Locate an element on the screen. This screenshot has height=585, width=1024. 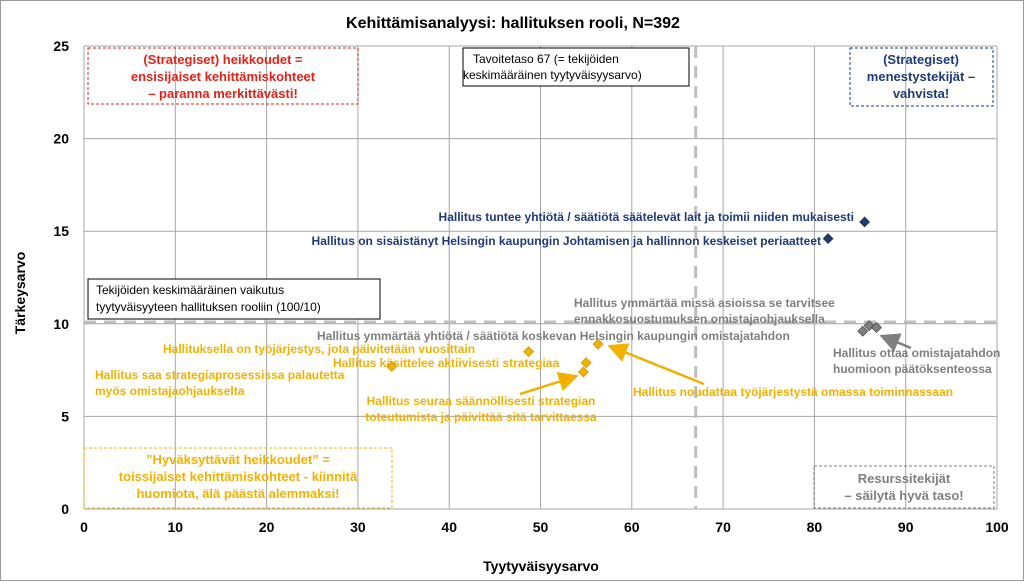
target-level-box is located at coordinates (576, 67).